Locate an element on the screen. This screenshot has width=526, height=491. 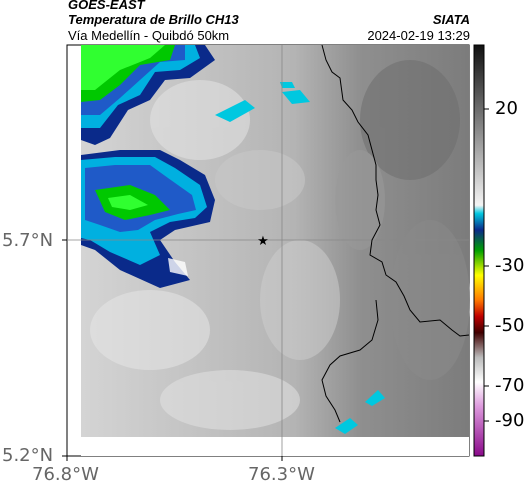
colorbar-label-minus90: -90 is located at coordinates (510, 420).